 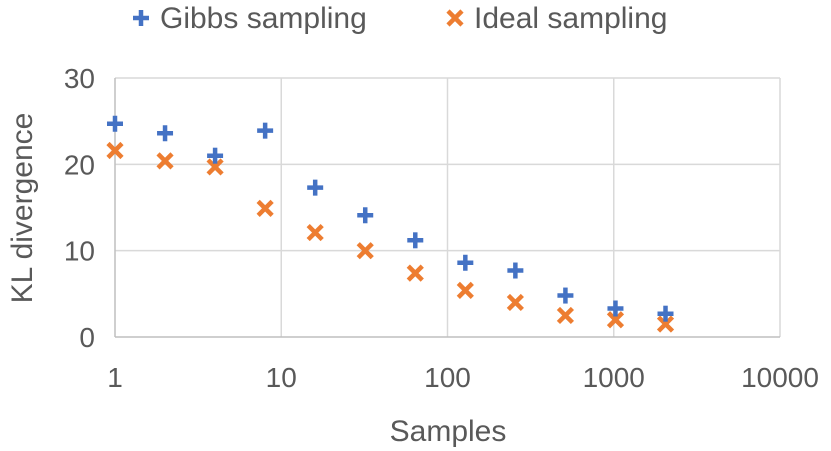 I want to click on x-tick-label: 100, so click(x=447, y=377).